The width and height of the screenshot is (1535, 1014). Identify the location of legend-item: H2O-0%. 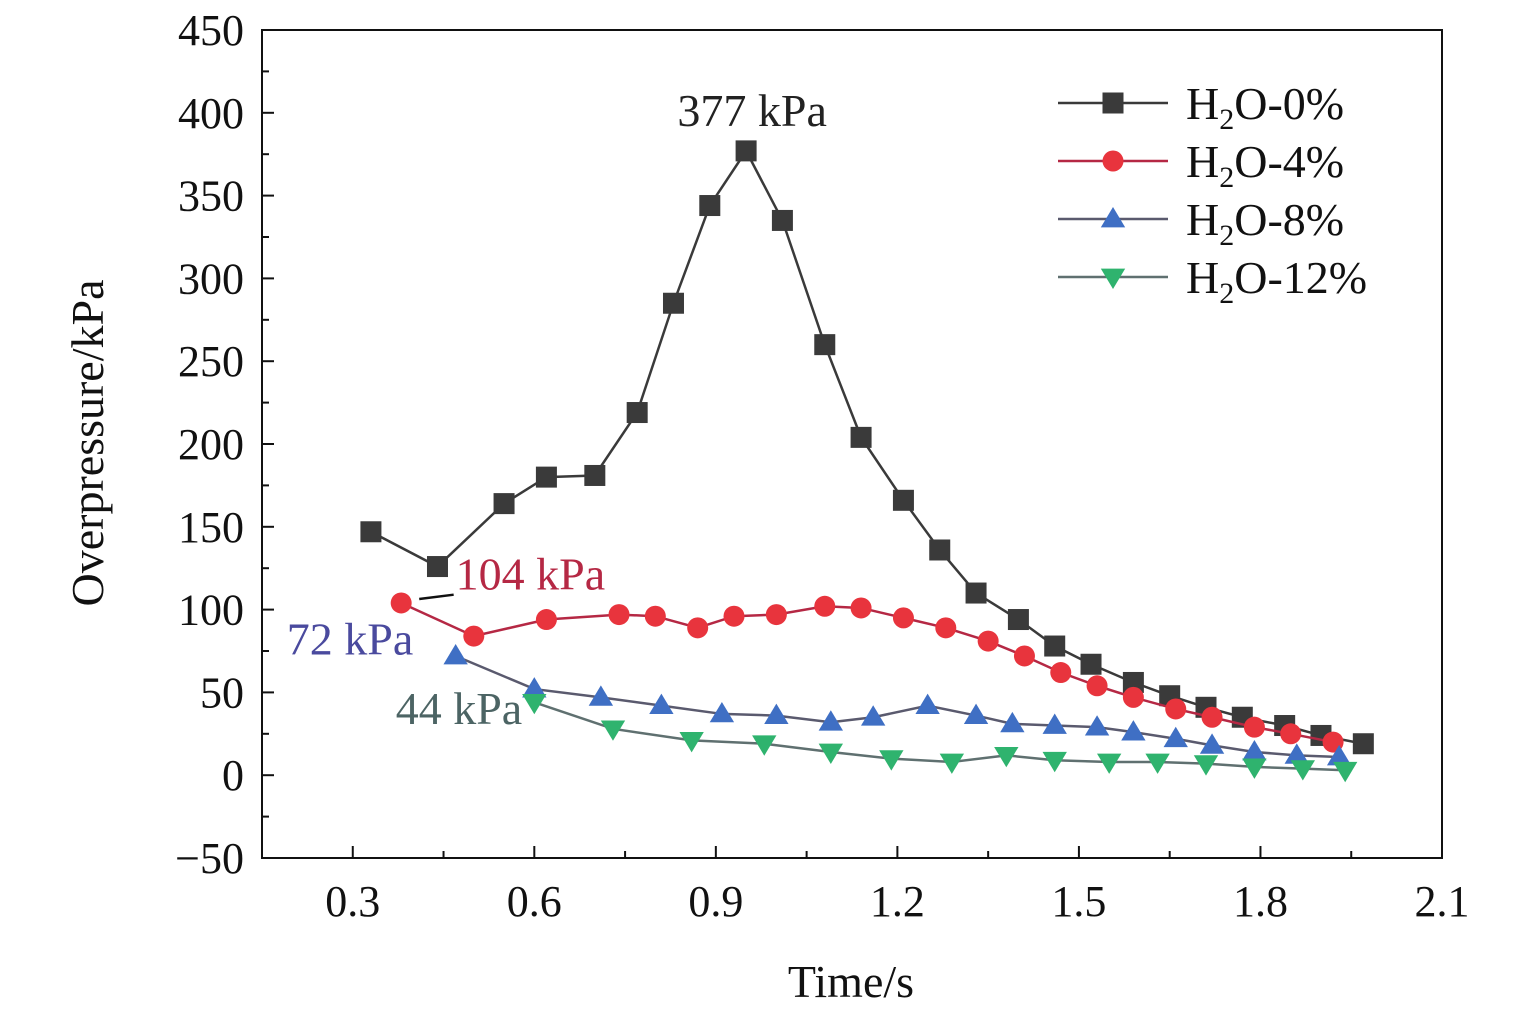
(1201, 107).